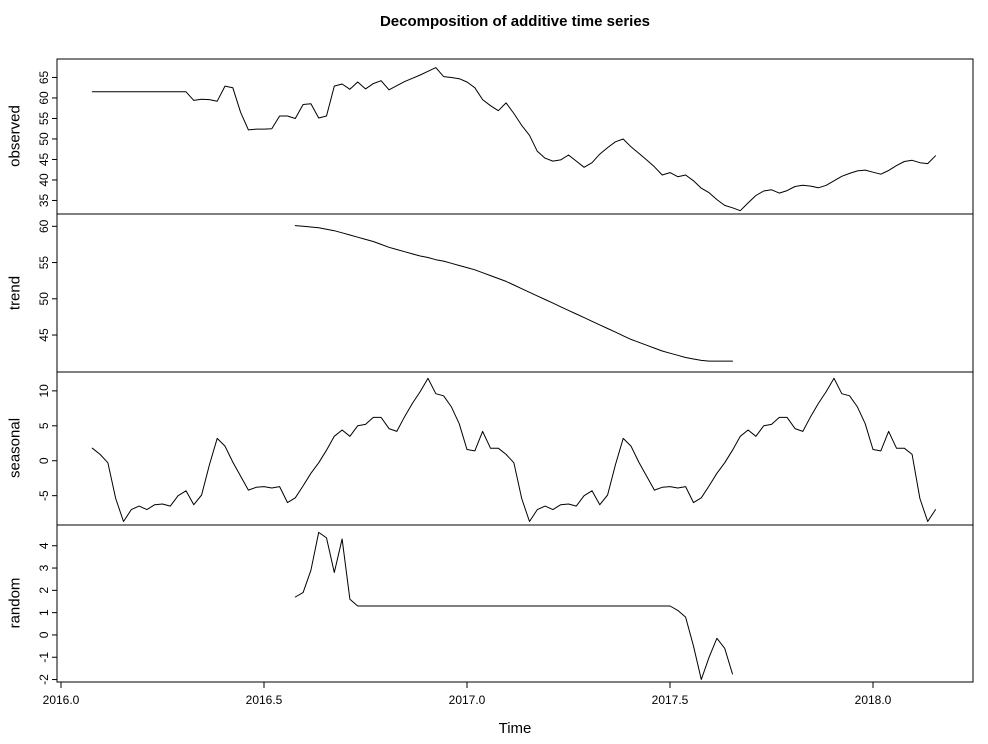  I want to click on y-tick-label-observed: 40, so click(44, 180).